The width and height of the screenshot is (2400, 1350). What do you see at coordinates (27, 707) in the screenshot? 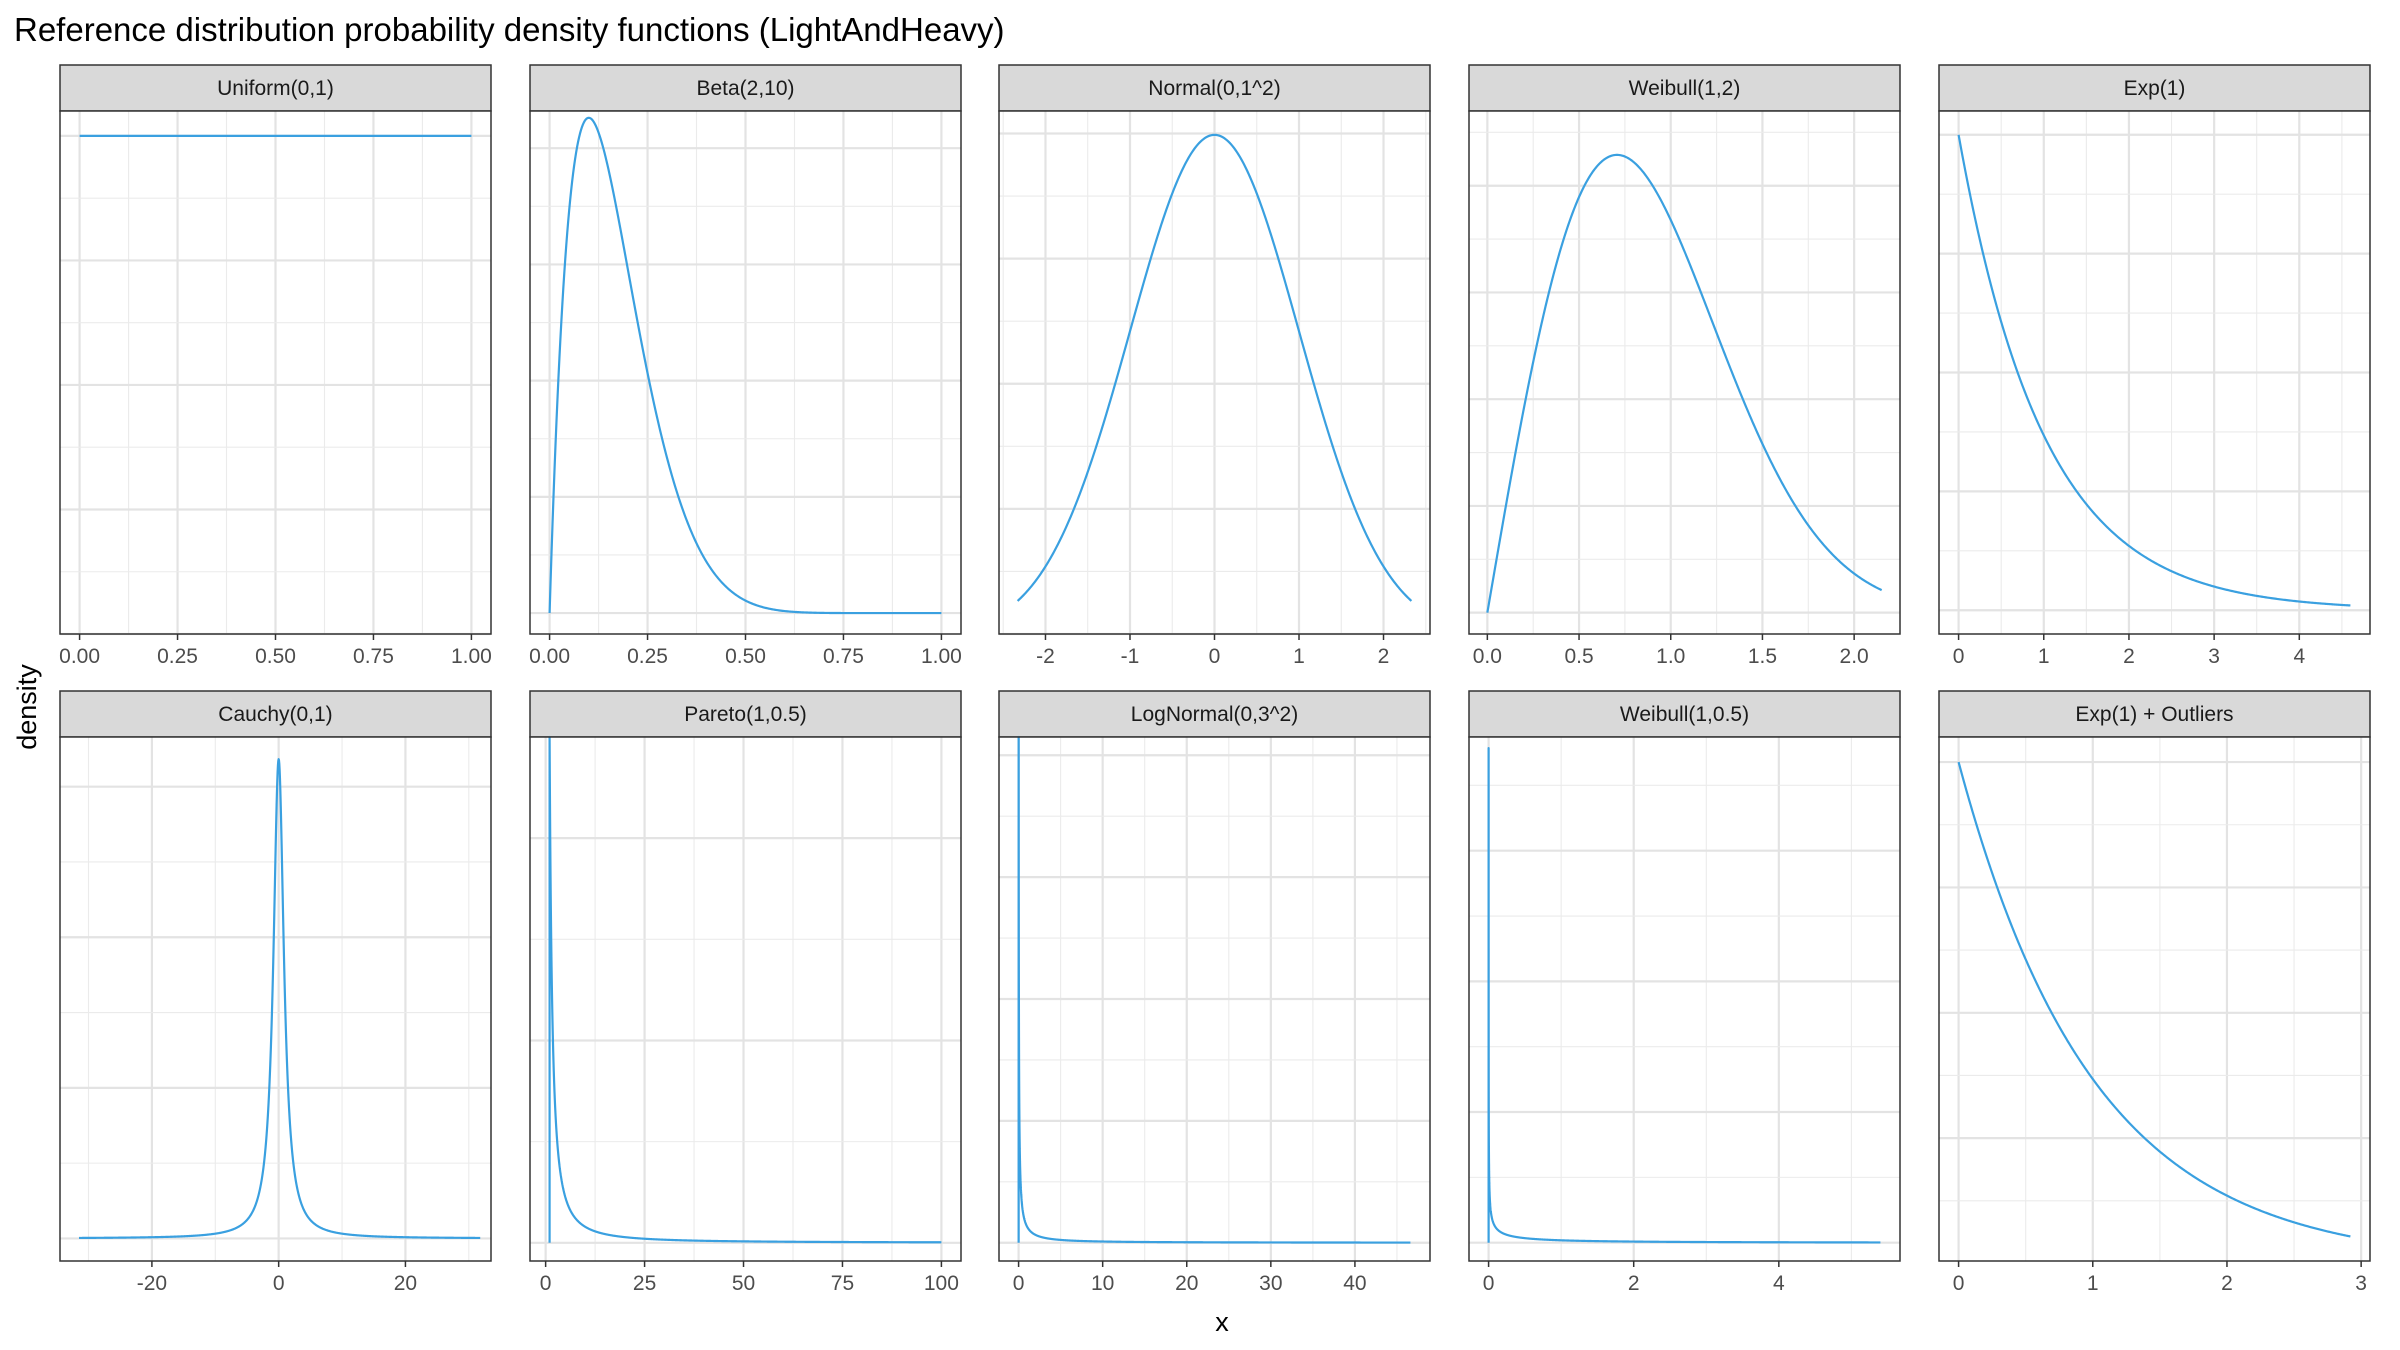
I see `y-axis-title: density` at bounding box center [27, 707].